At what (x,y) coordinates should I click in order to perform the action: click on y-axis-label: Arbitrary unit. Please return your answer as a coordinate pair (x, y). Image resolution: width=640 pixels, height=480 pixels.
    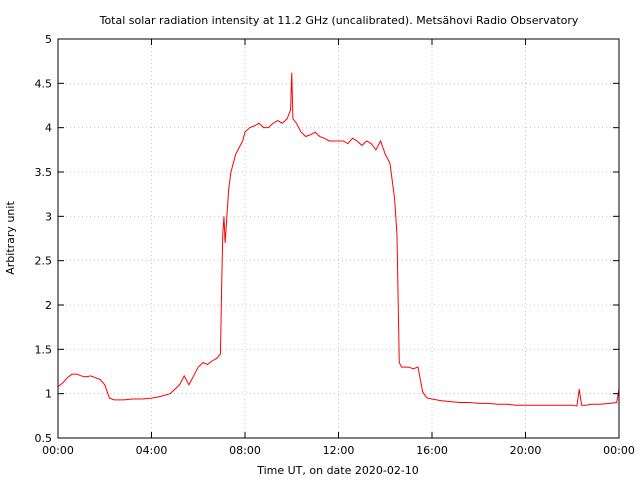
    Looking at the image, I should click on (10, 238).